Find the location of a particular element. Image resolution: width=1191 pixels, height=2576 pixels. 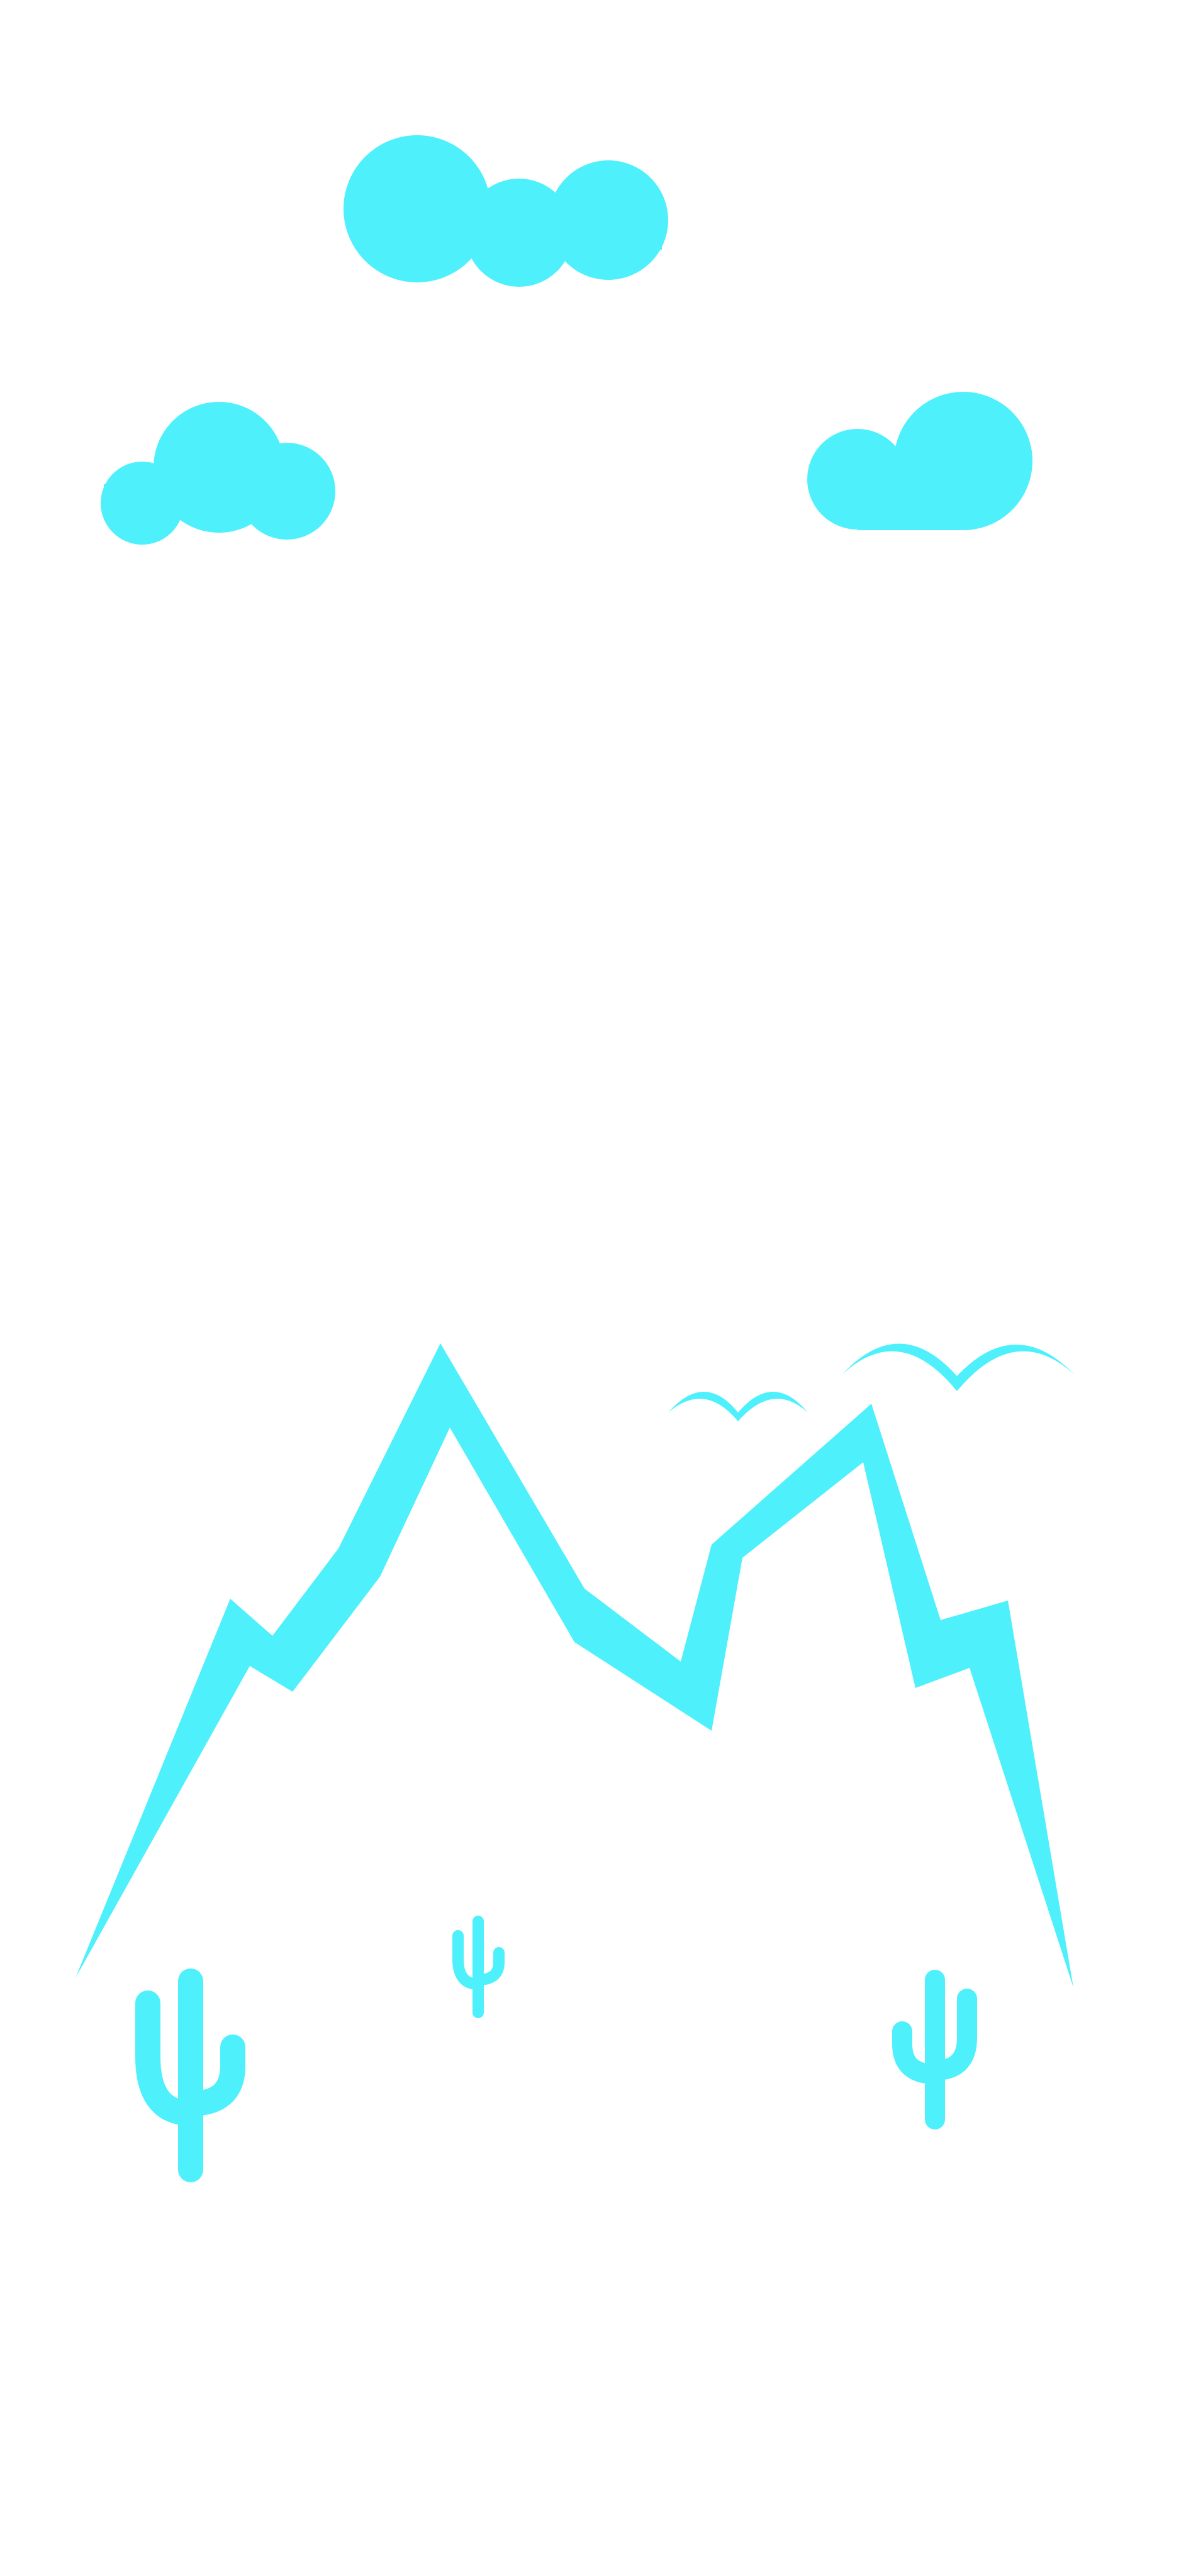

cloud-icon-left is located at coordinates (218, 473).